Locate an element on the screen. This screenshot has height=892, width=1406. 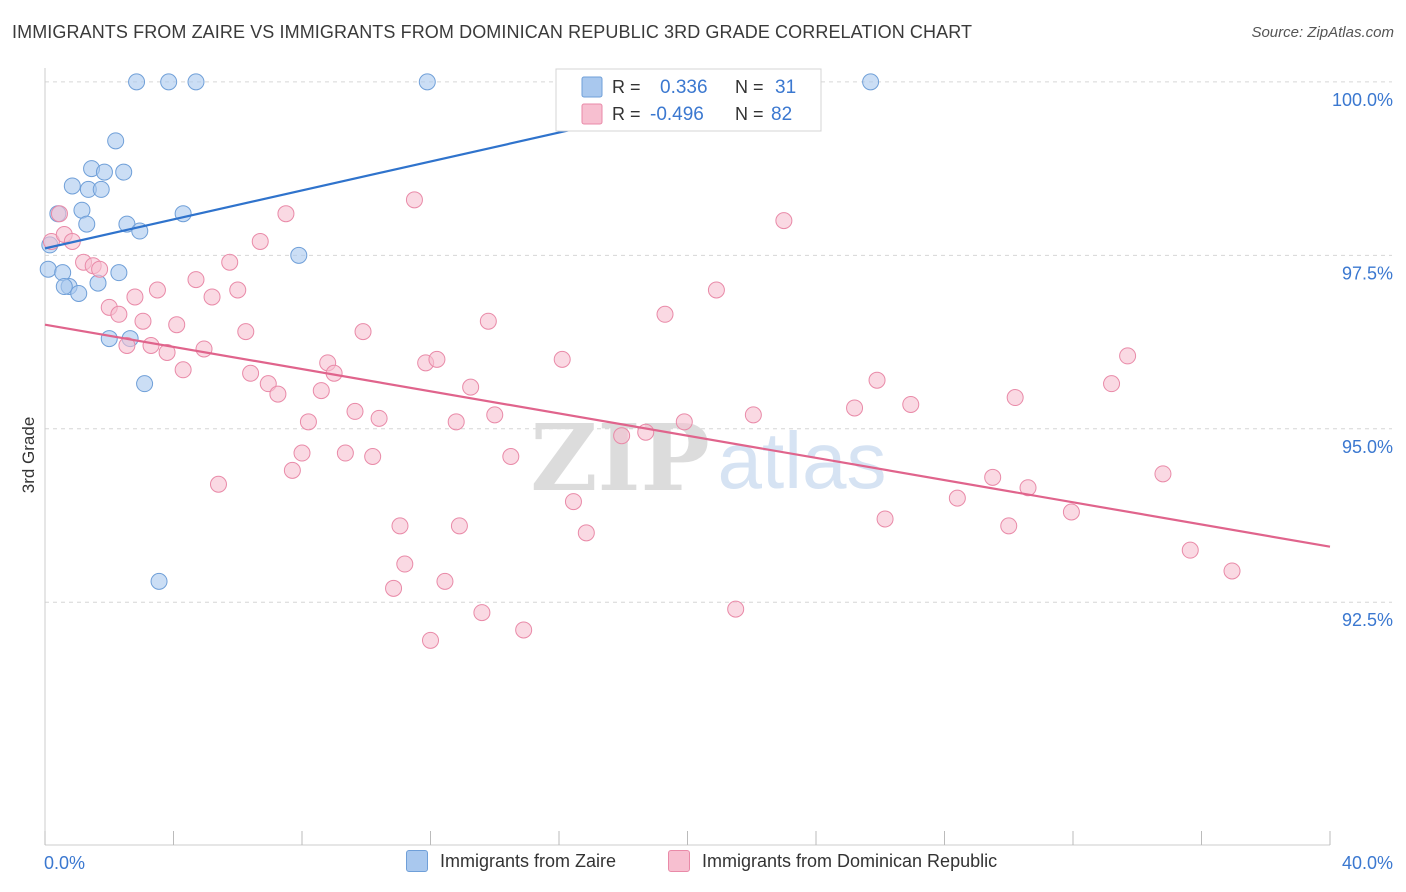
y-tick-label: 97.5% is located at coordinates (1367, 273).